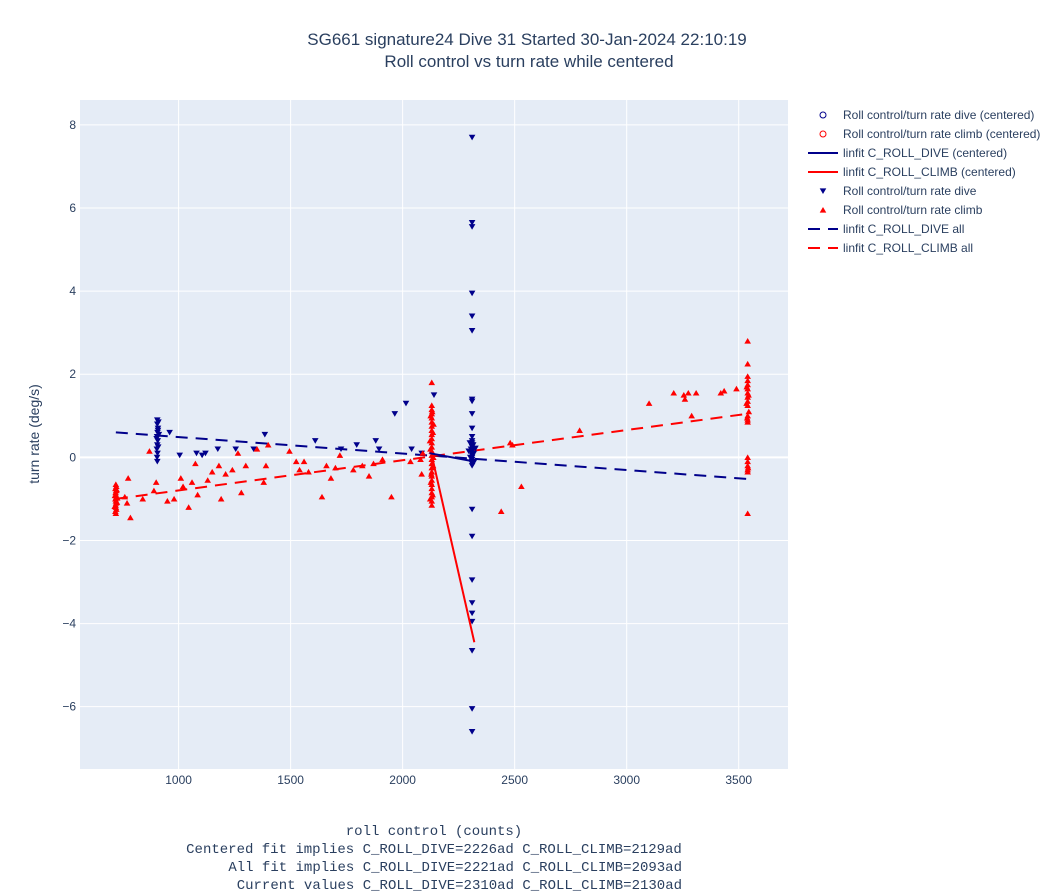 Image resolution: width=1058 pixels, height=894 pixels. Describe the element at coordinates (178, 780) in the screenshot. I see `x-tick-label: 1000` at that location.